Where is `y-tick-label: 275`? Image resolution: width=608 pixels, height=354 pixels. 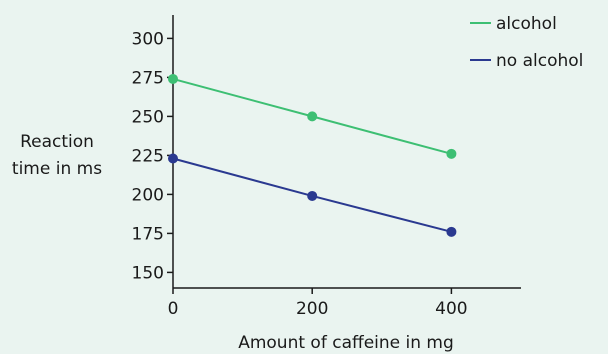 y-tick-label: 275 is located at coordinates (148, 78).